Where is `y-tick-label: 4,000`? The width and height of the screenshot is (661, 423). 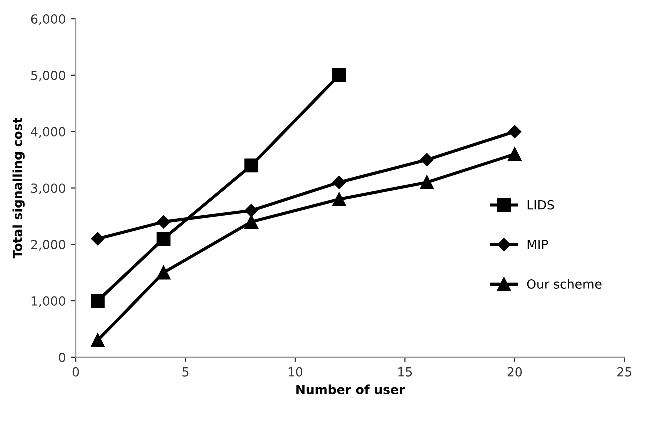 y-tick-label: 4,000 is located at coordinates (48, 132).